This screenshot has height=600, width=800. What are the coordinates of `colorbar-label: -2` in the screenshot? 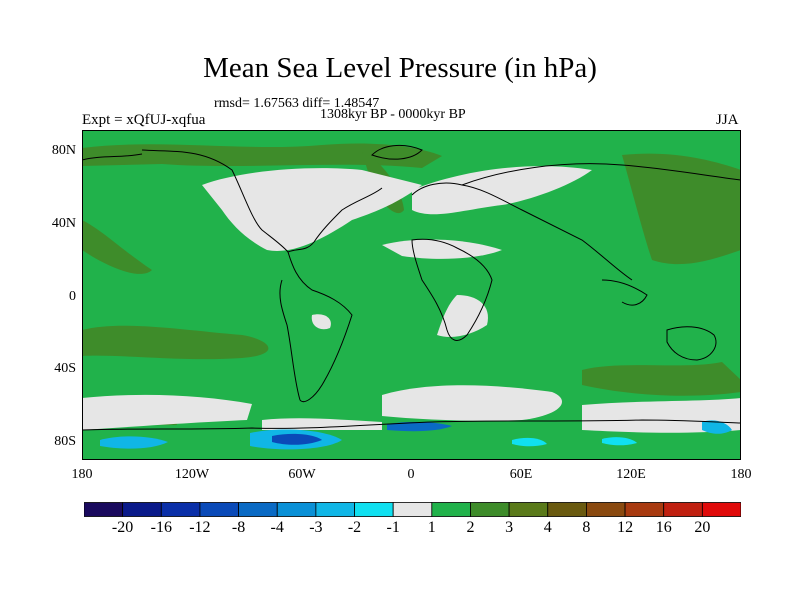 It's located at (354, 527).